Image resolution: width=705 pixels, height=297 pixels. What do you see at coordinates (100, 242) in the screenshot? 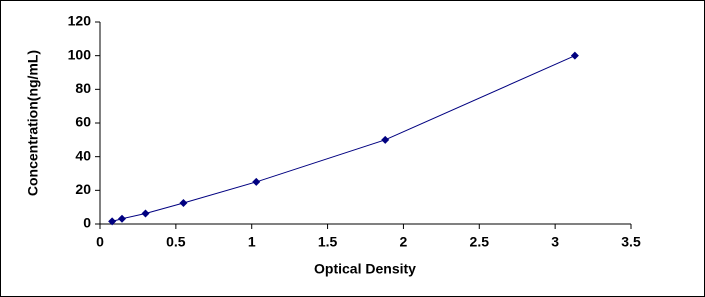
I see `x-tick-label: 0` at bounding box center [100, 242].